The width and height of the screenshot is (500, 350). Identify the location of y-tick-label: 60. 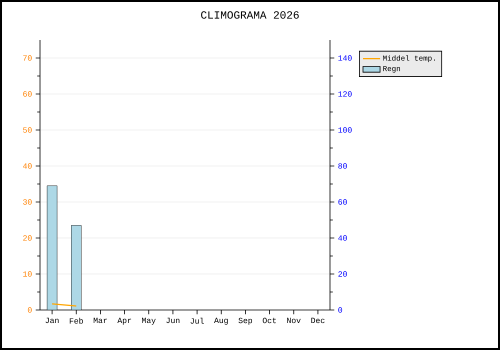
(27, 94).